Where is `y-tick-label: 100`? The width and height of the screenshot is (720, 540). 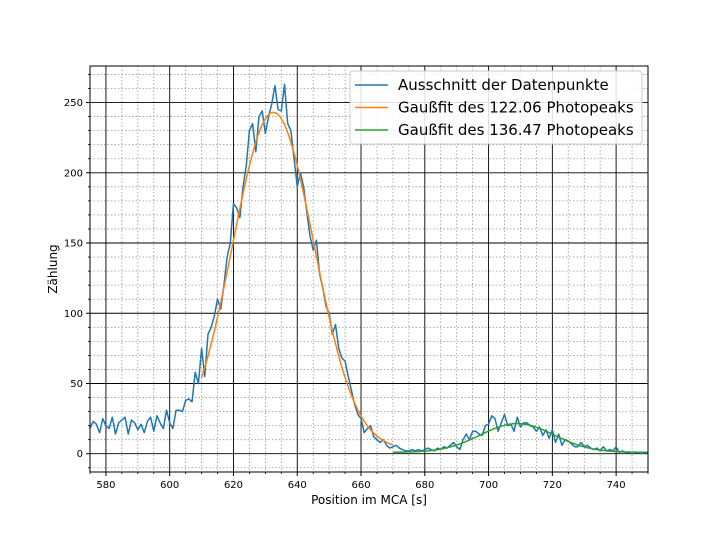 y-tick-label: 100 is located at coordinates (73, 314).